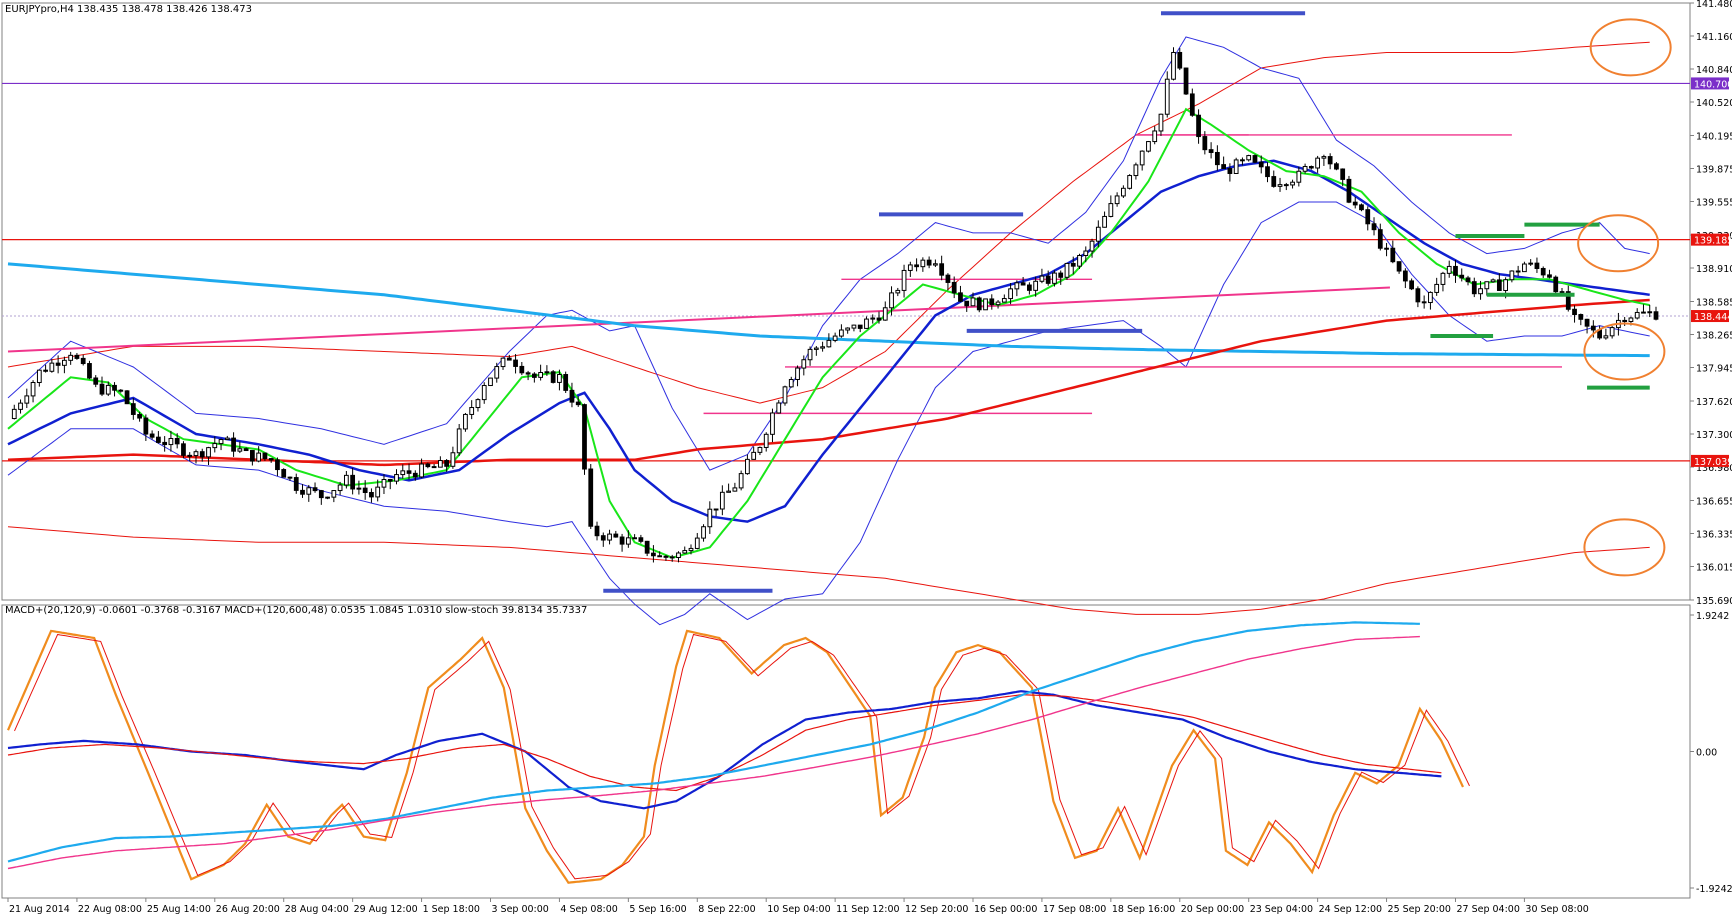 The height and width of the screenshot is (923, 1732). What do you see at coordinates (724, 750) in the screenshot?
I see `series-macd-fast` at bounding box center [724, 750].